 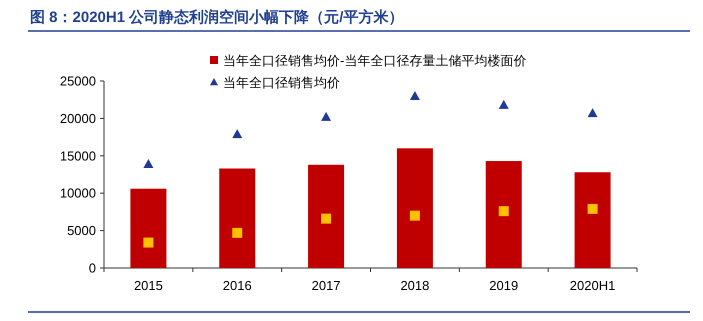 What do you see at coordinates (374, 60) in the screenshot?
I see `legend-label: 当年全口径销售均价-当年全口径存量土储平均楼面价` at bounding box center [374, 60].